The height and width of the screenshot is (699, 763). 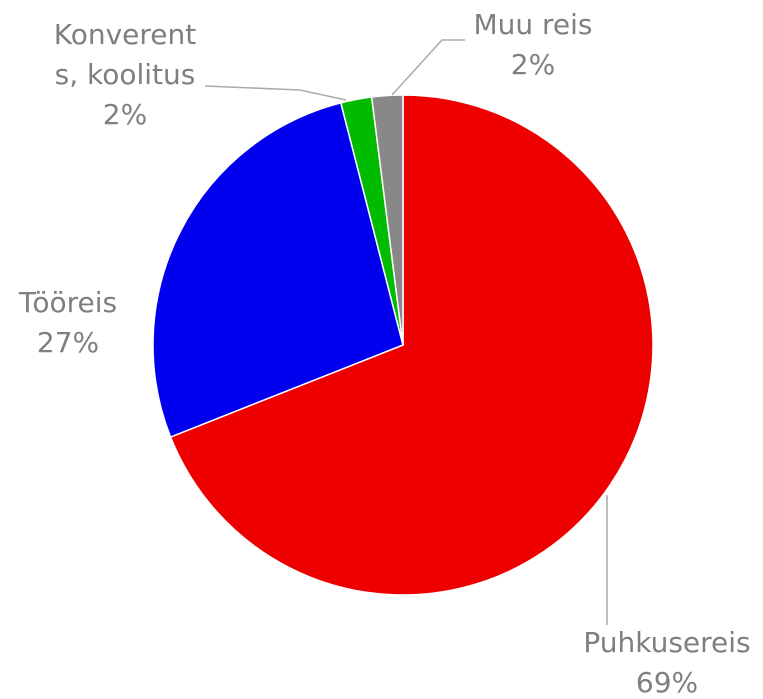 I want to click on value-label: 27%, so click(x=68, y=342).